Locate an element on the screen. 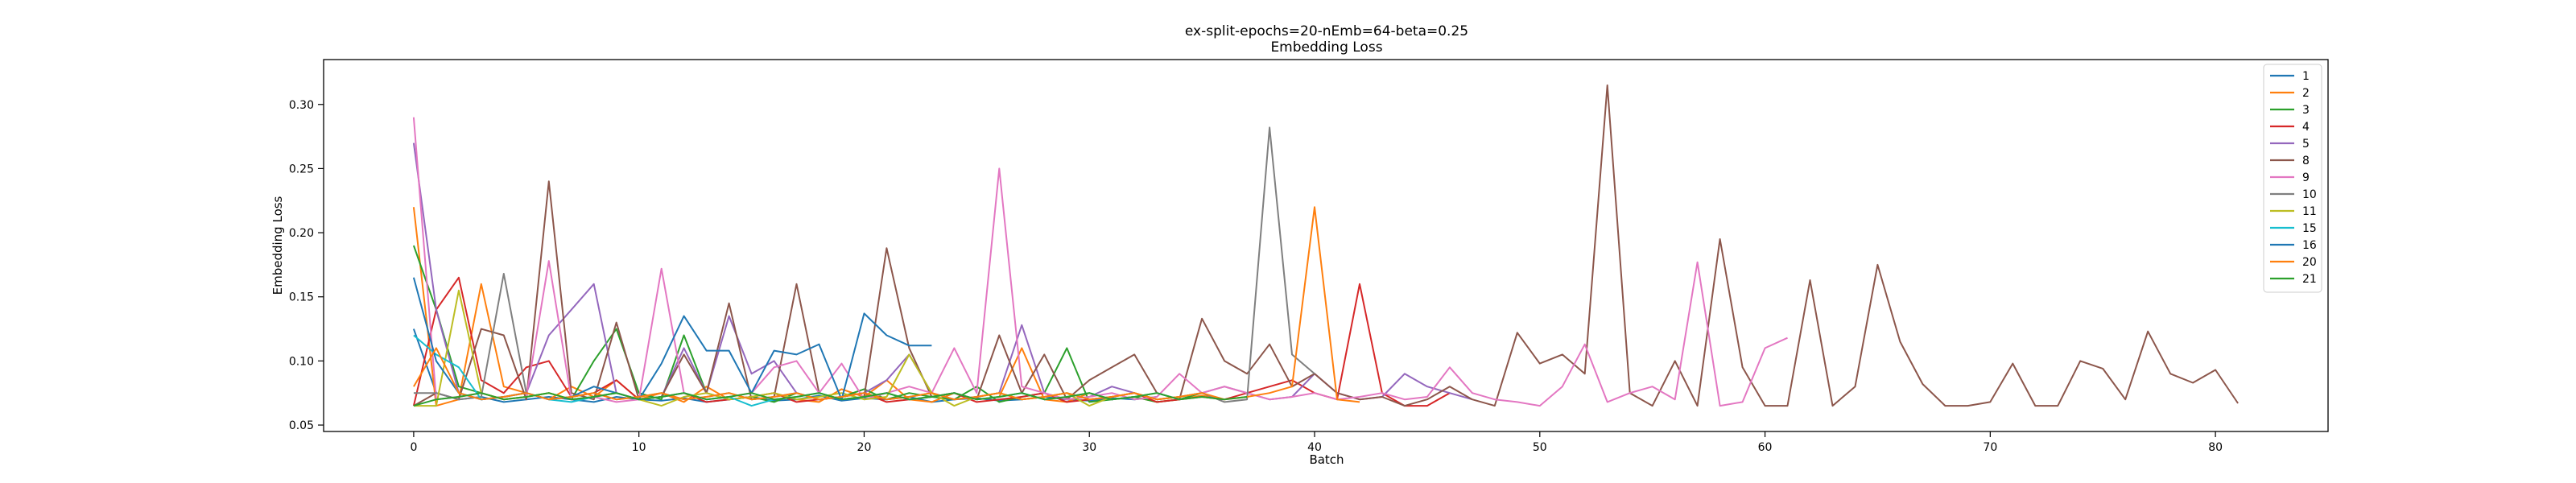  legend: 1 2 3 4 5 8 9 10 11 15 16 20 21 is located at coordinates (2292, 178).